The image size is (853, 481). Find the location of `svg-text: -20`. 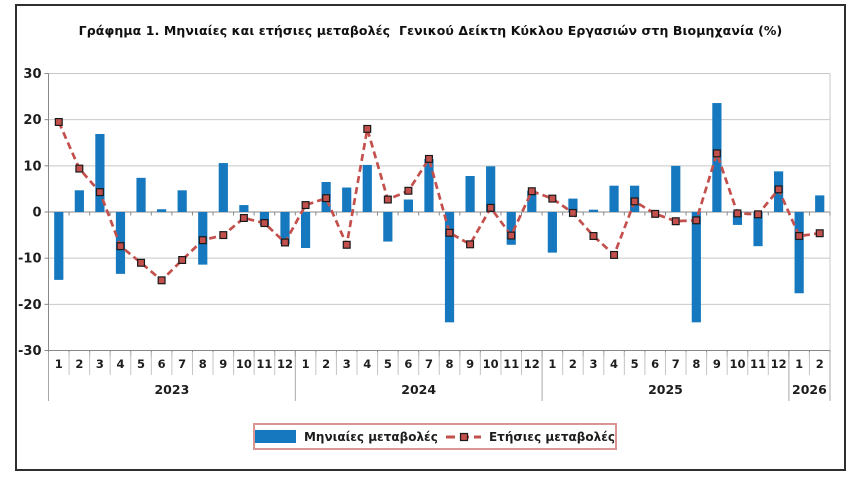

svg-text: -20 is located at coordinates (30, 305).